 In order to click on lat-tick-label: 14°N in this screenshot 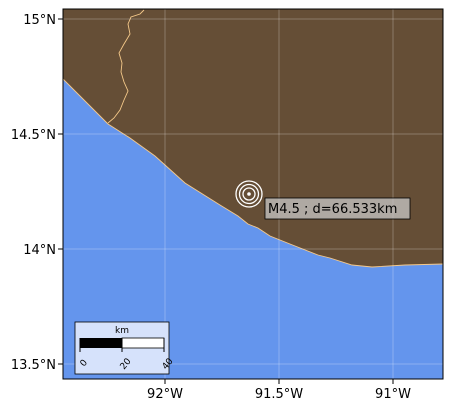, I will do `click(39, 250)`.